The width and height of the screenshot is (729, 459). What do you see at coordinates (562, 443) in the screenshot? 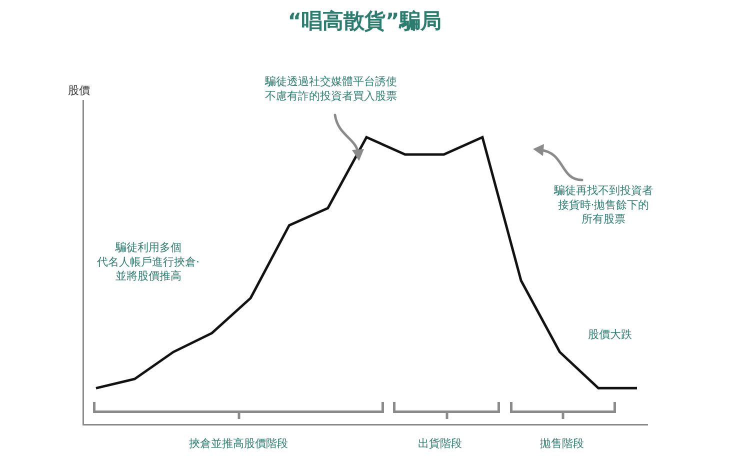
I see `text: 拋售階段` at bounding box center [562, 443].